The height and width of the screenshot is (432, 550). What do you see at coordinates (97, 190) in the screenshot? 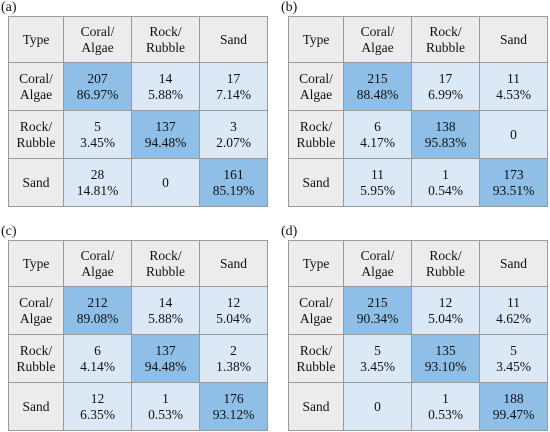
I see `cell-percent: 14.81%` at bounding box center [97, 190].